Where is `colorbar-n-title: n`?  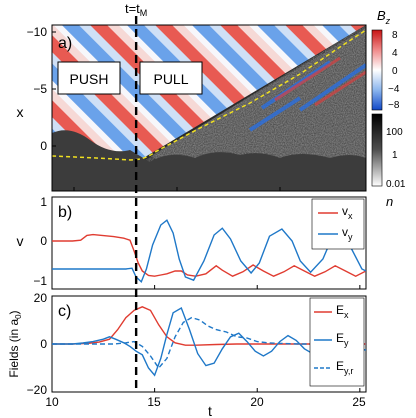 colorbar-n-title: n is located at coordinates (389, 201).